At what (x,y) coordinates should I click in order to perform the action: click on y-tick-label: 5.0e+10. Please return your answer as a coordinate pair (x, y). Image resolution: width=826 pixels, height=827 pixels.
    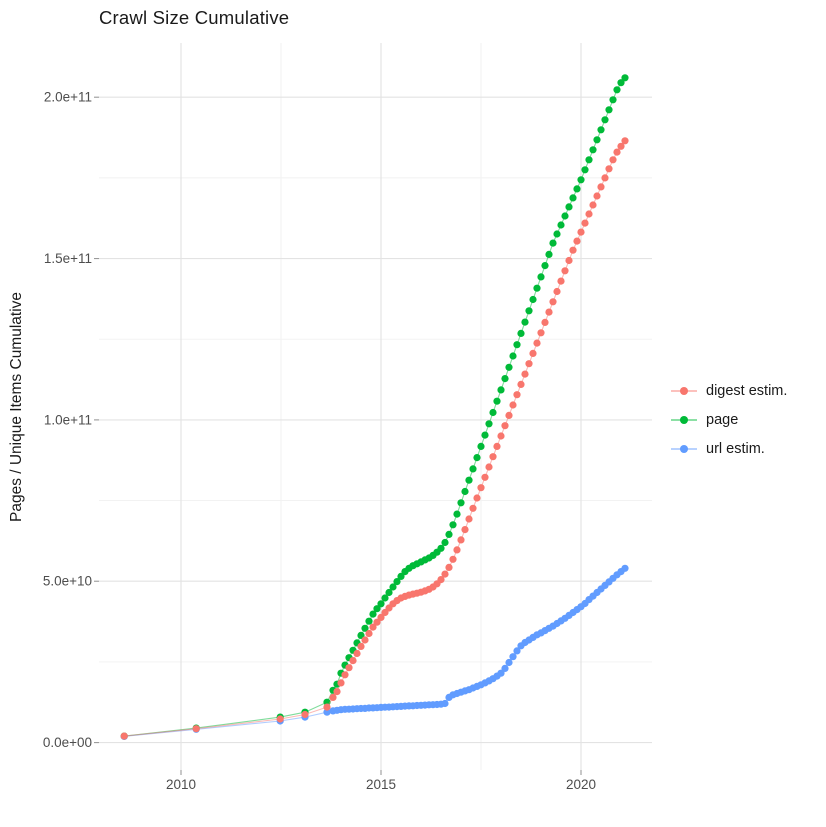
    Looking at the image, I should click on (67, 581).